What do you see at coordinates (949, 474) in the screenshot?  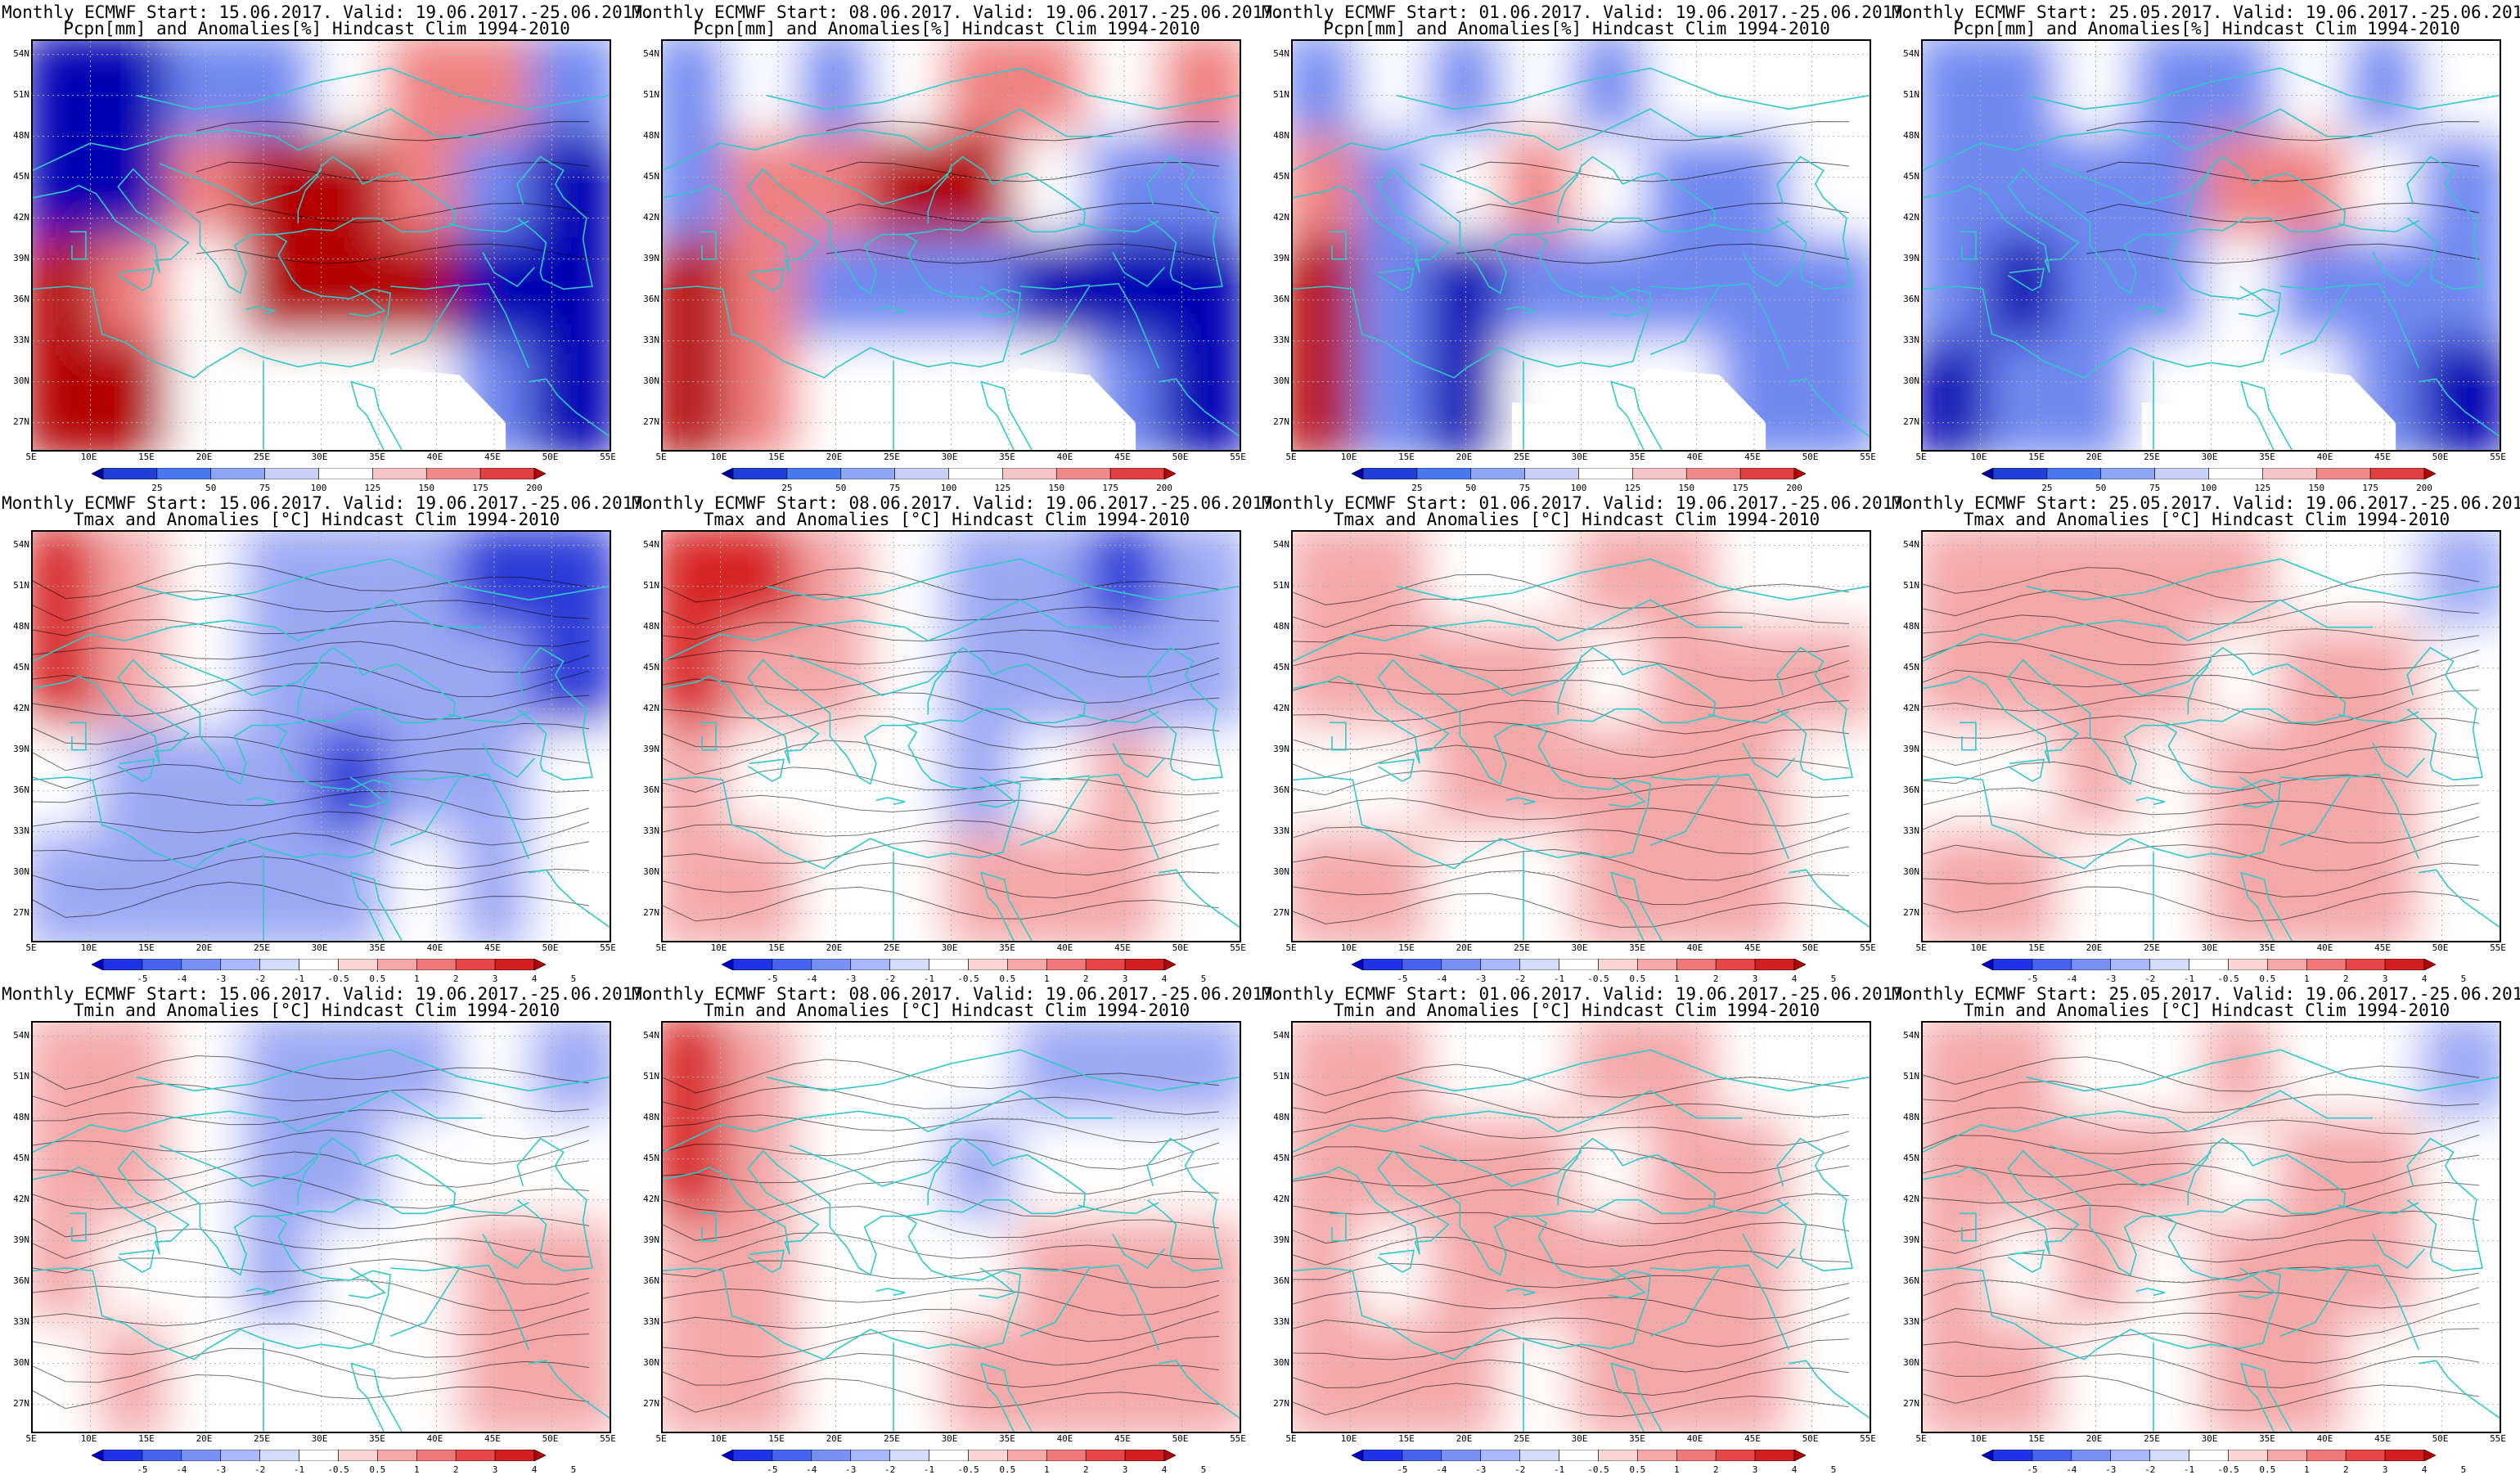 I see `colorbar` at bounding box center [949, 474].